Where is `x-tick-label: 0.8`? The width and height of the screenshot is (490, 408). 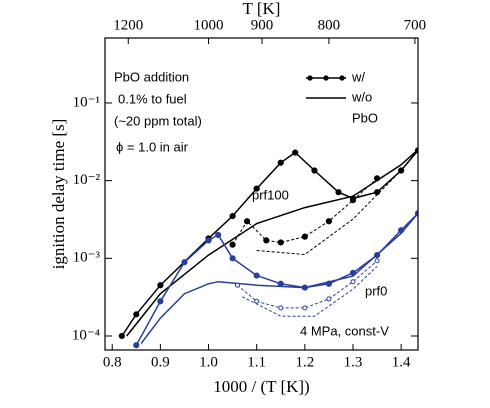
x-tick-label: 0.8 is located at coordinates (112, 362).